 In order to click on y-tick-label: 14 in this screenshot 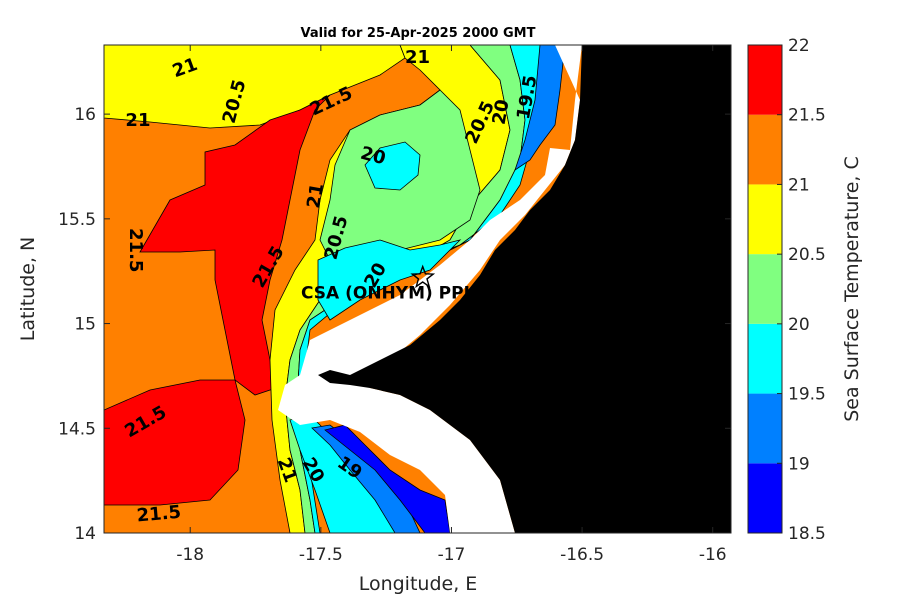, I will do `click(85, 534)`.